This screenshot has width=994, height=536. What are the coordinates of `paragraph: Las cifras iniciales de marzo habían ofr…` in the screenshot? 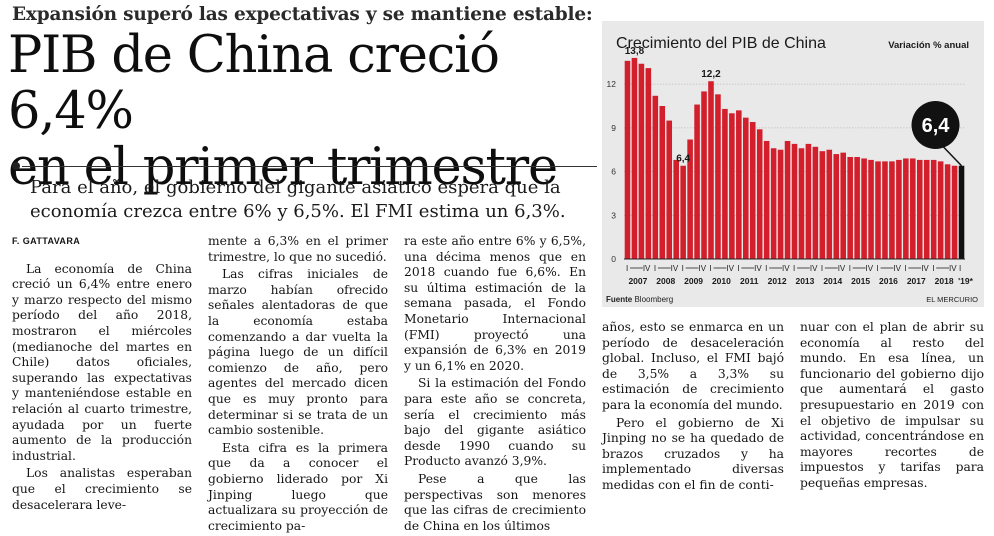 It's located at (298, 352).